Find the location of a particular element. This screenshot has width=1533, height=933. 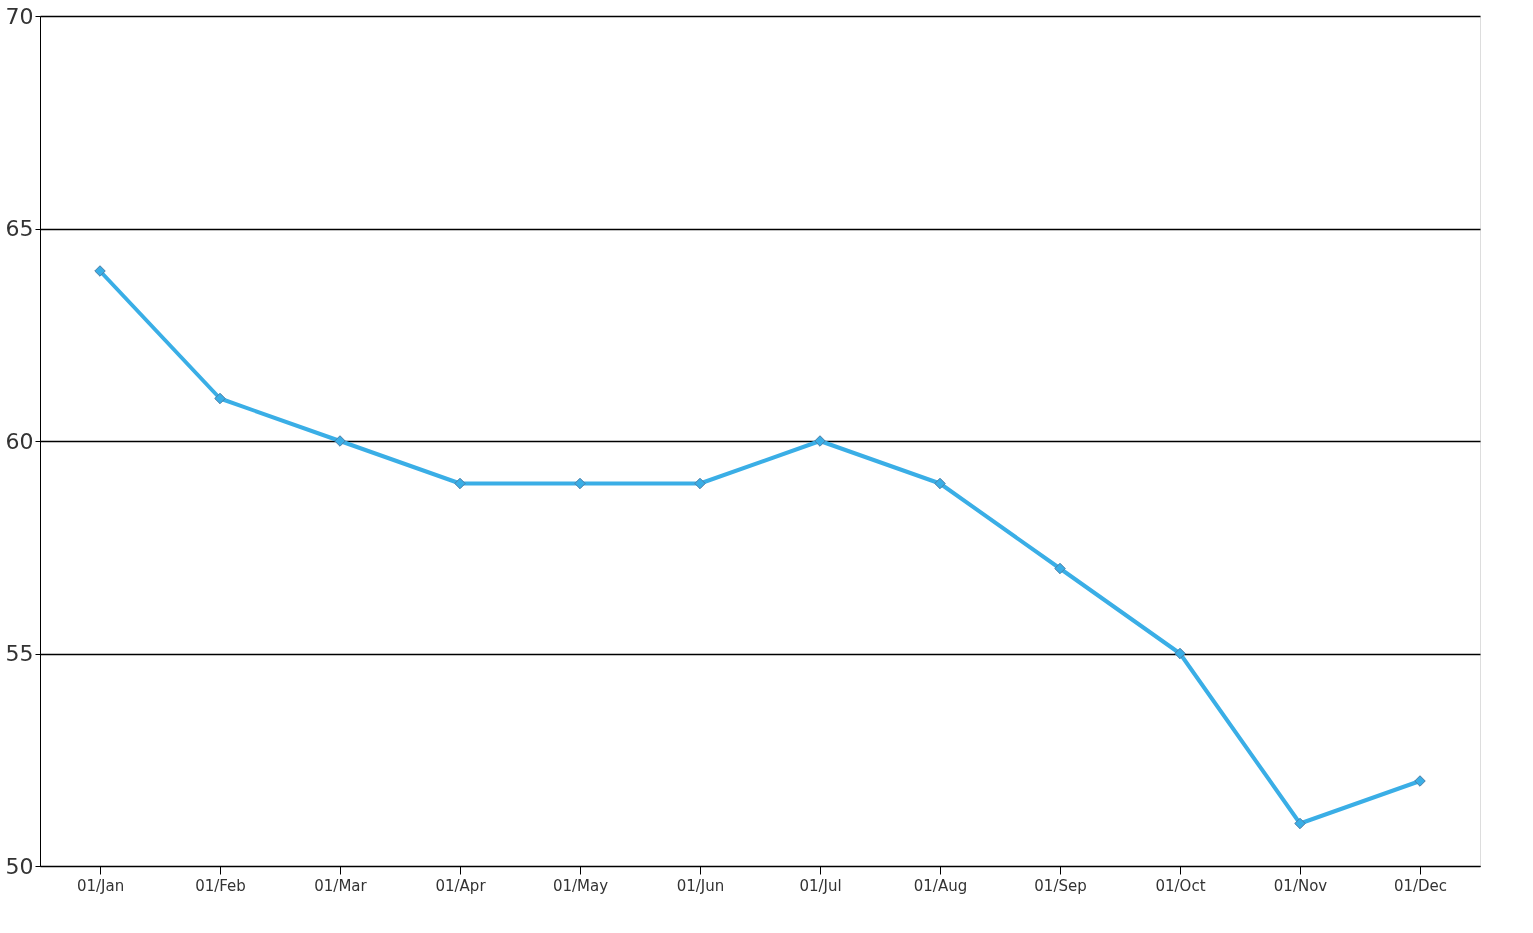

x-tick-label: 01/Aug is located at coordinates (940, 885).